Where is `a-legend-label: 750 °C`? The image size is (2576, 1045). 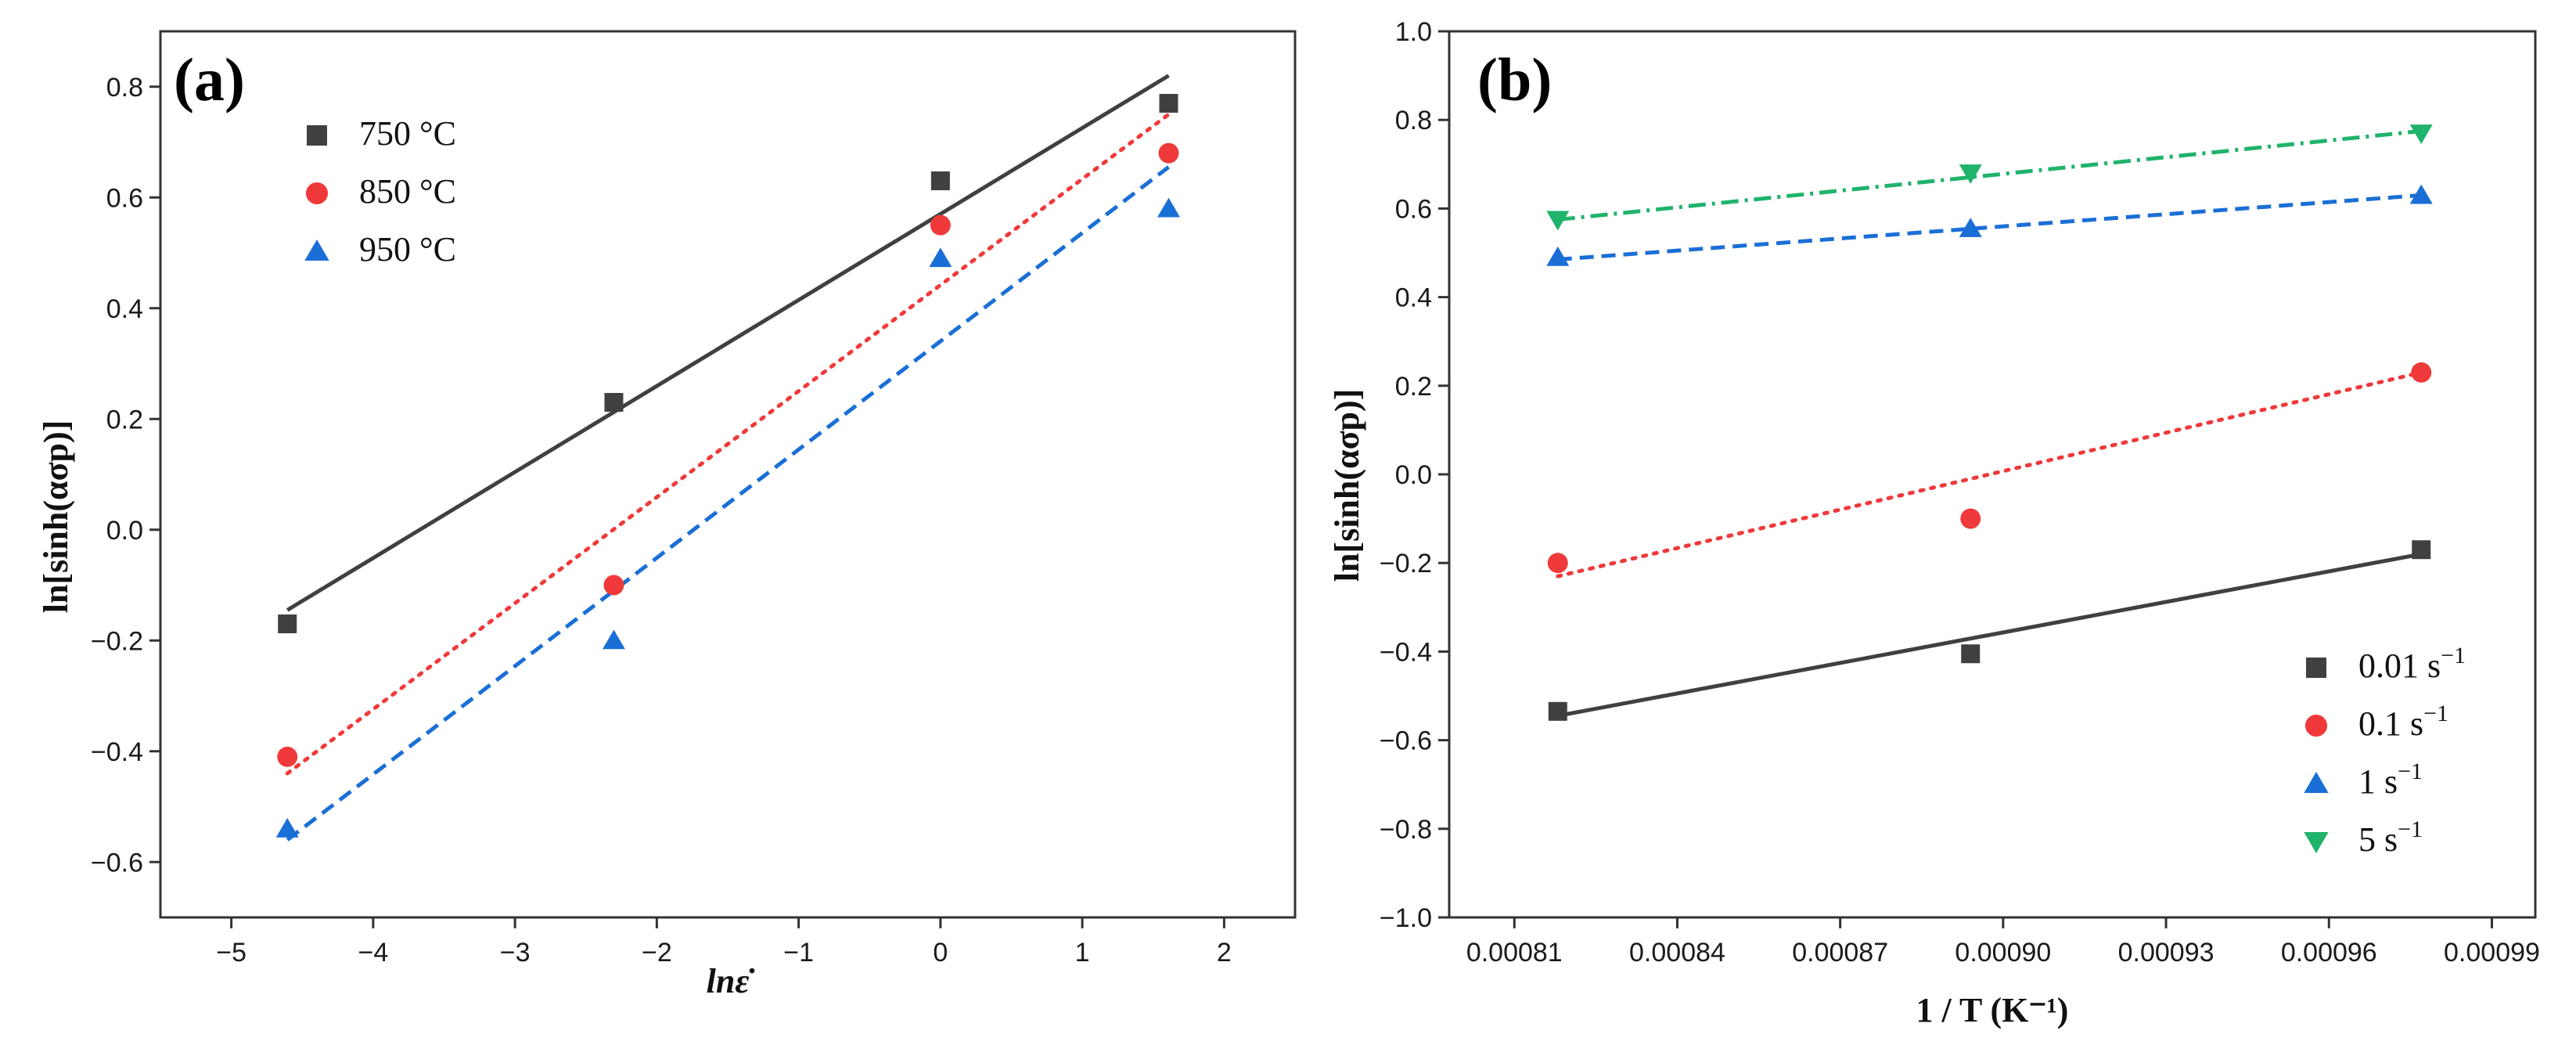
a-legend-label: 750 °C is located at coordinates (407, 133).